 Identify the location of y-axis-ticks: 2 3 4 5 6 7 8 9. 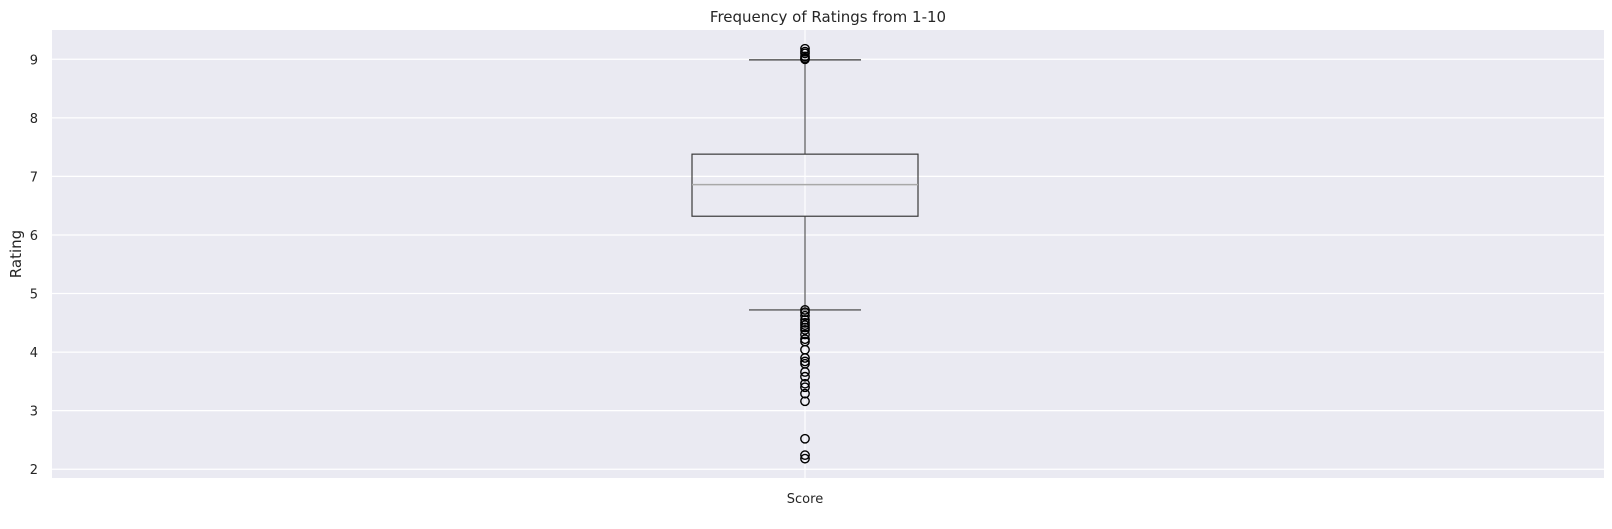
(34, 265).